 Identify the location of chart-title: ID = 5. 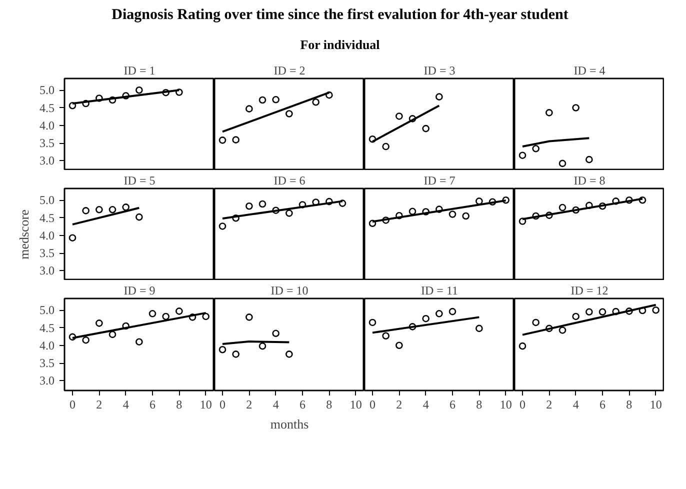
(140, 180).